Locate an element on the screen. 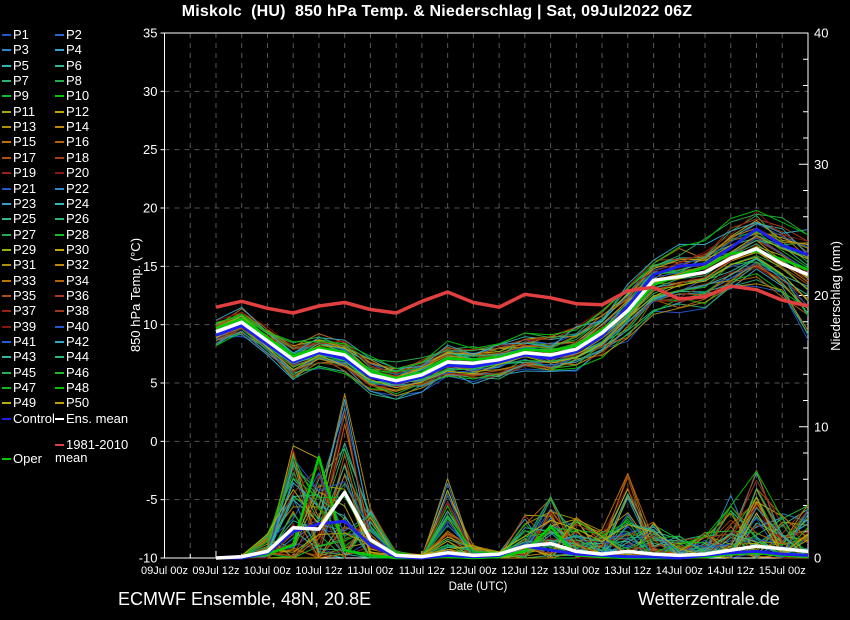  legend-member-p10-swatch is located at coordinates (59, 96).